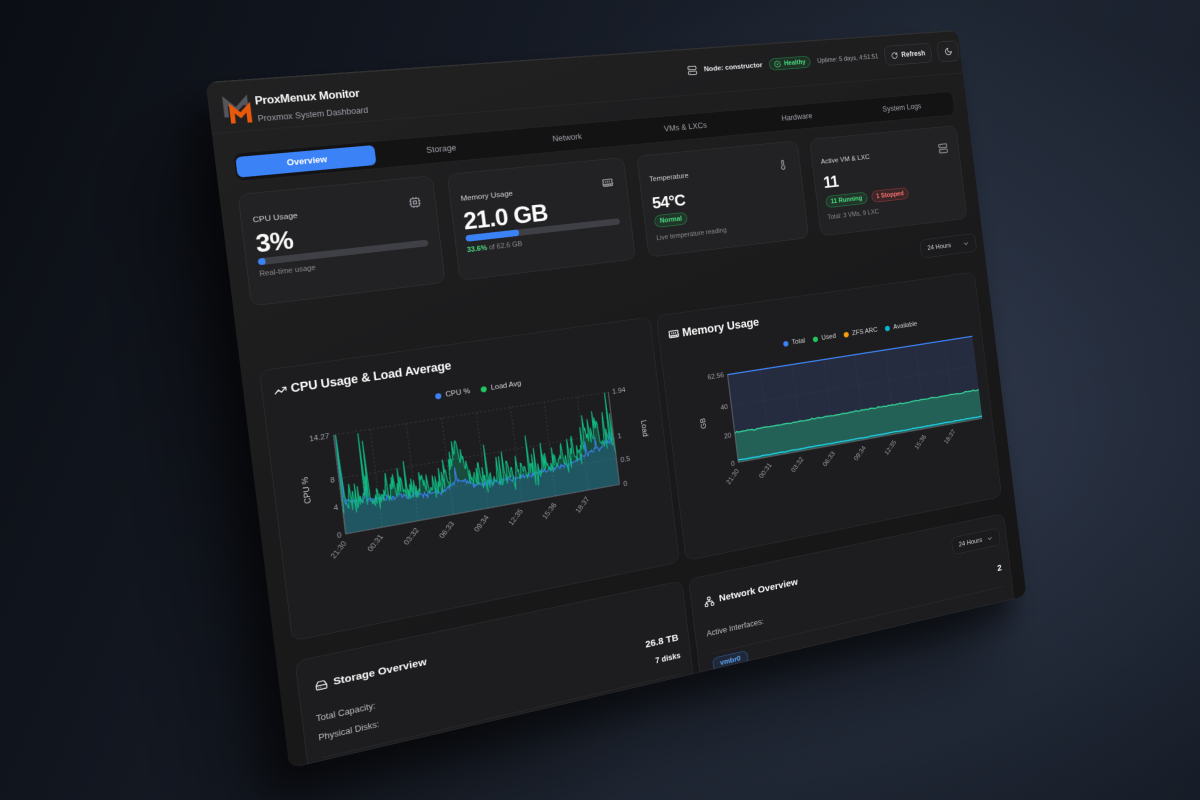 The width and height of the screenshot is (1200, 800). What do you see at coordinates (702, 424) in the screenshot?
I see `svg-text: GB` at bounding box center [702, 424].